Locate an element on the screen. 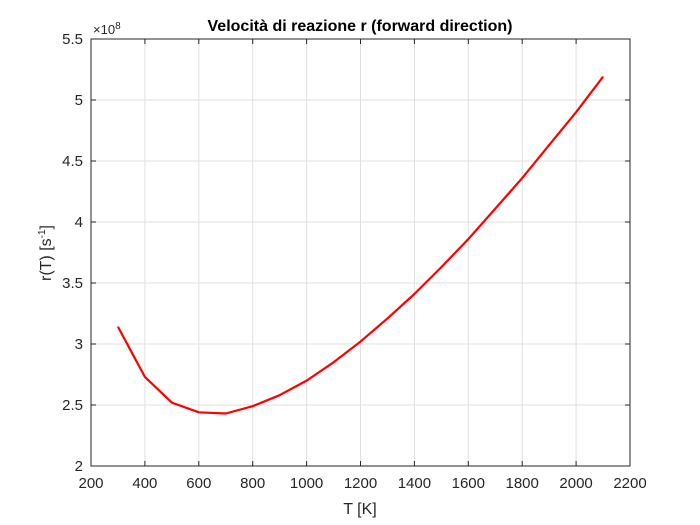 This screenshot has height=525, width=700. y-tick-label: 5.5 is located at coordinates (72, 39).